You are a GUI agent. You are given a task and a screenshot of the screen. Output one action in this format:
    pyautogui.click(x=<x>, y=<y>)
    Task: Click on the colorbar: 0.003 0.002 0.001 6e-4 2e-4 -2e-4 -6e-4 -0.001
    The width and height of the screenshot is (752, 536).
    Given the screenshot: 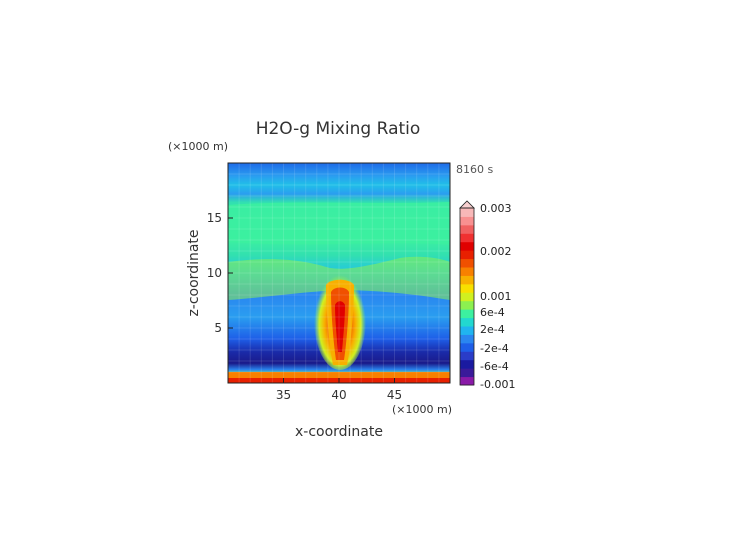 What is the action you would take?
    pyautogui.click(x=487, y=295)
    